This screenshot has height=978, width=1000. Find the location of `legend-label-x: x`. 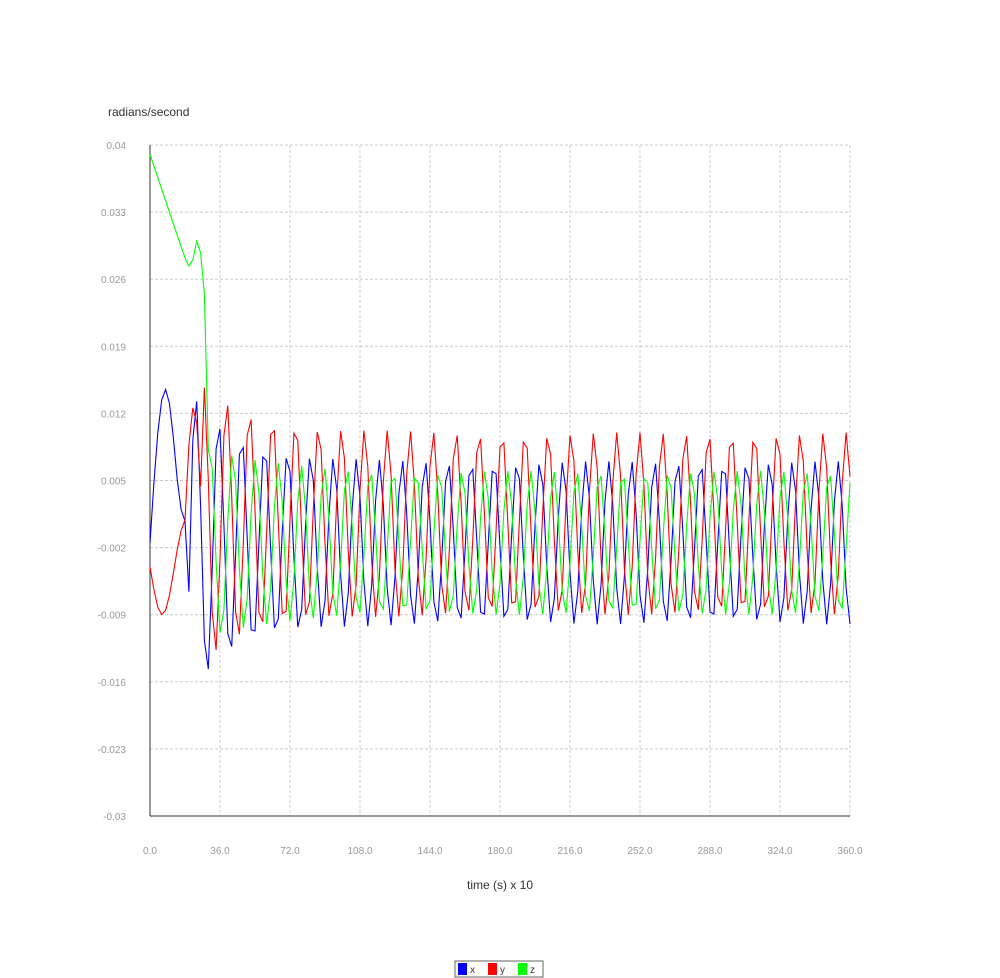

legend-label-x: x is located at coordinates (472, 970).